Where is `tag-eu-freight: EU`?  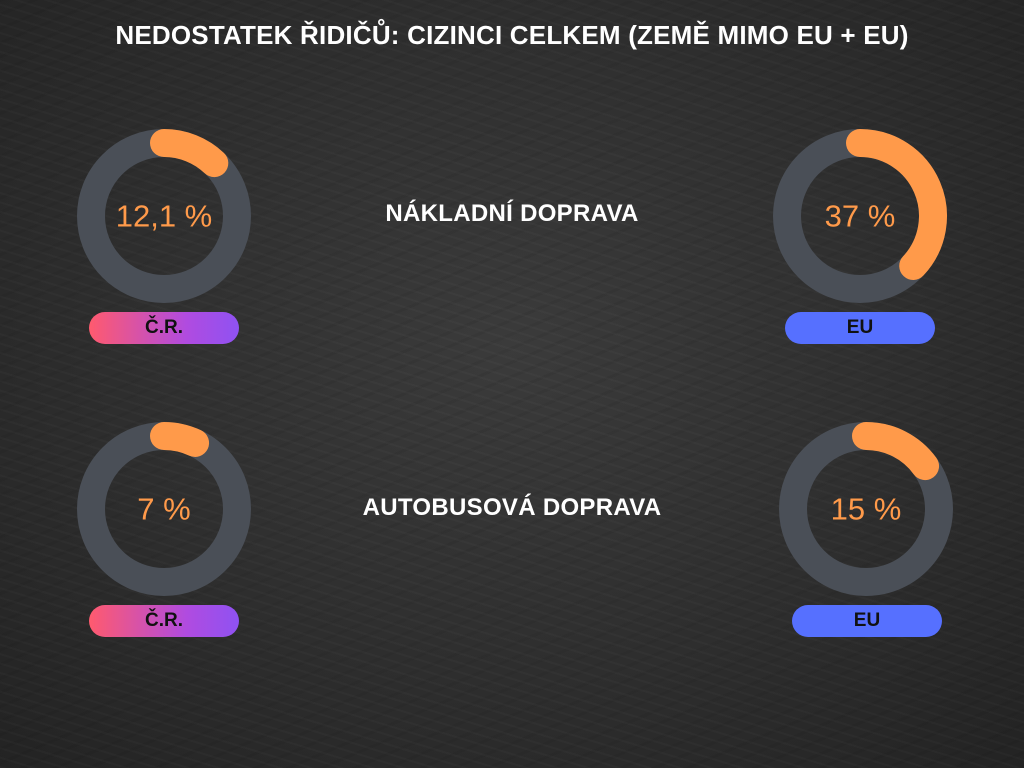 tag-eu-freight: EU is located at coordinates (860, 328).